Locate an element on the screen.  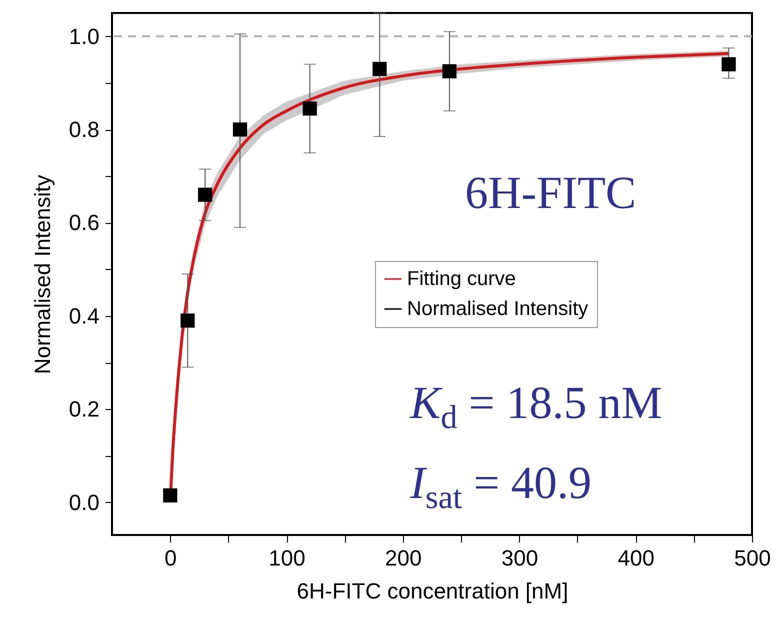
x-tick-label: 300 is located at coordinates (519, 558).